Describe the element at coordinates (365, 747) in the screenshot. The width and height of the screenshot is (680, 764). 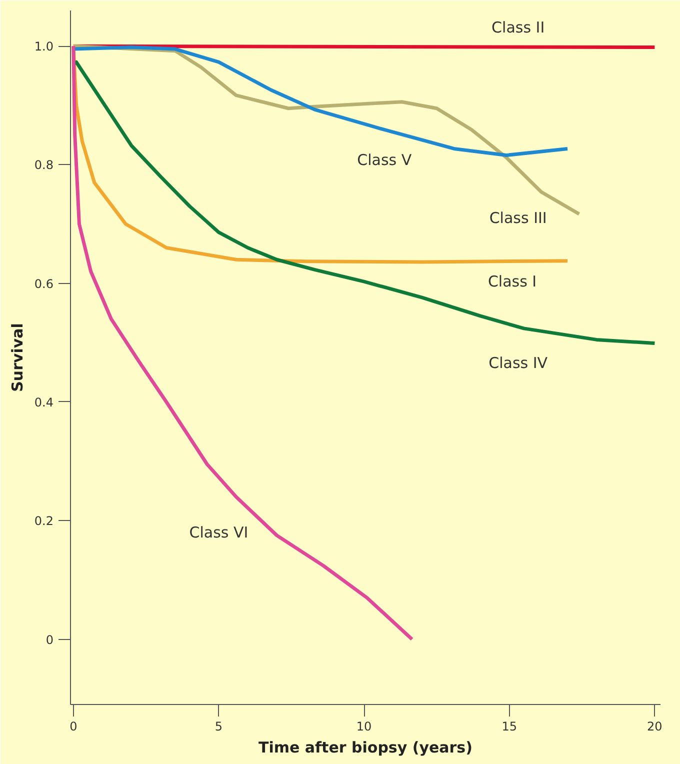
I see `x-axis-title: Time after biopsy (years)` at that location.